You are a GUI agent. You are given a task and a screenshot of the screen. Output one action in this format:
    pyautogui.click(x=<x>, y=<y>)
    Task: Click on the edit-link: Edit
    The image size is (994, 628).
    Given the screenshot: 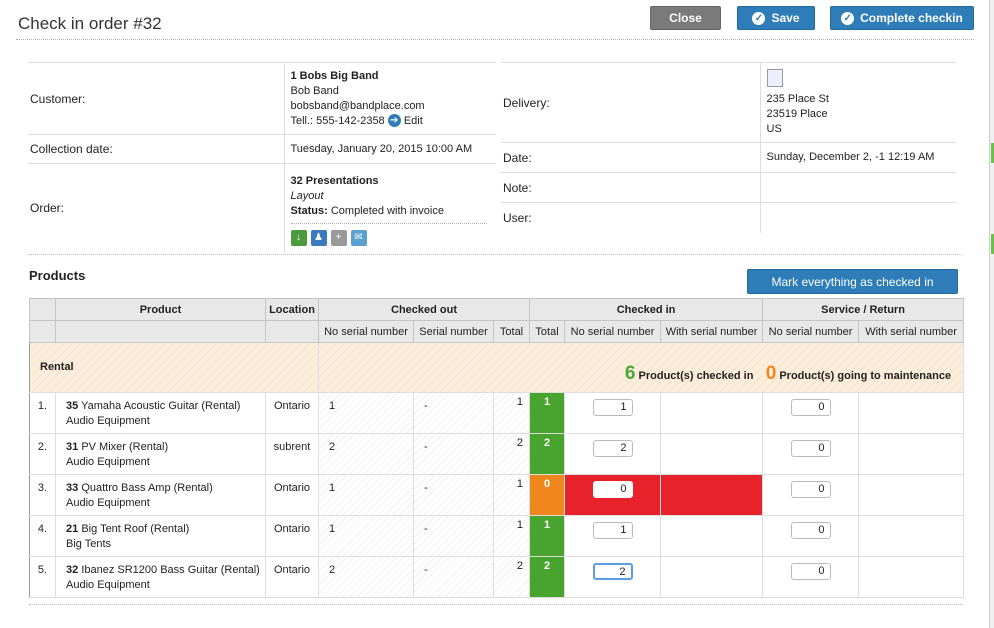 What is the action you would take?
    pyautogui.click(x=413, y=120)
    